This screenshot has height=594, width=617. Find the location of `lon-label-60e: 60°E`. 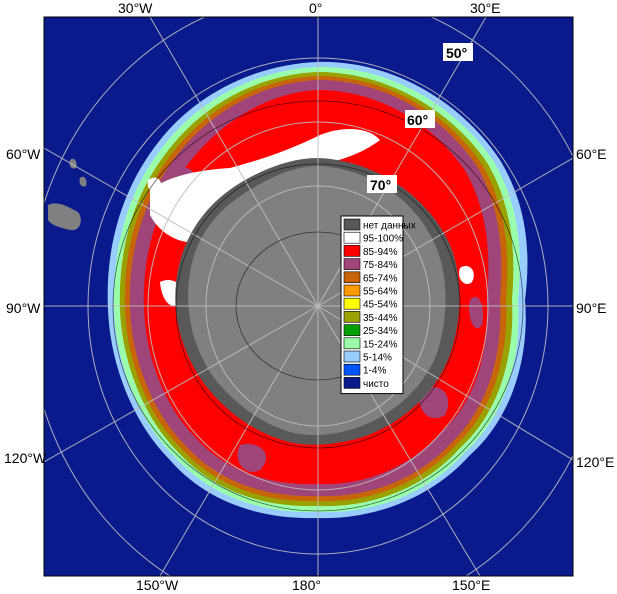

lon-label-60e: 60°E is located at coordinates (591, 154).